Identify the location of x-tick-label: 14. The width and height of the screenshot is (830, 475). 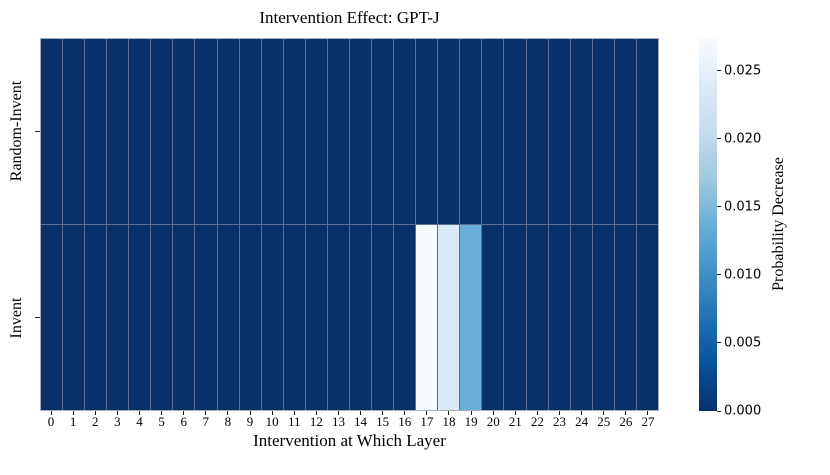
(361, 421).